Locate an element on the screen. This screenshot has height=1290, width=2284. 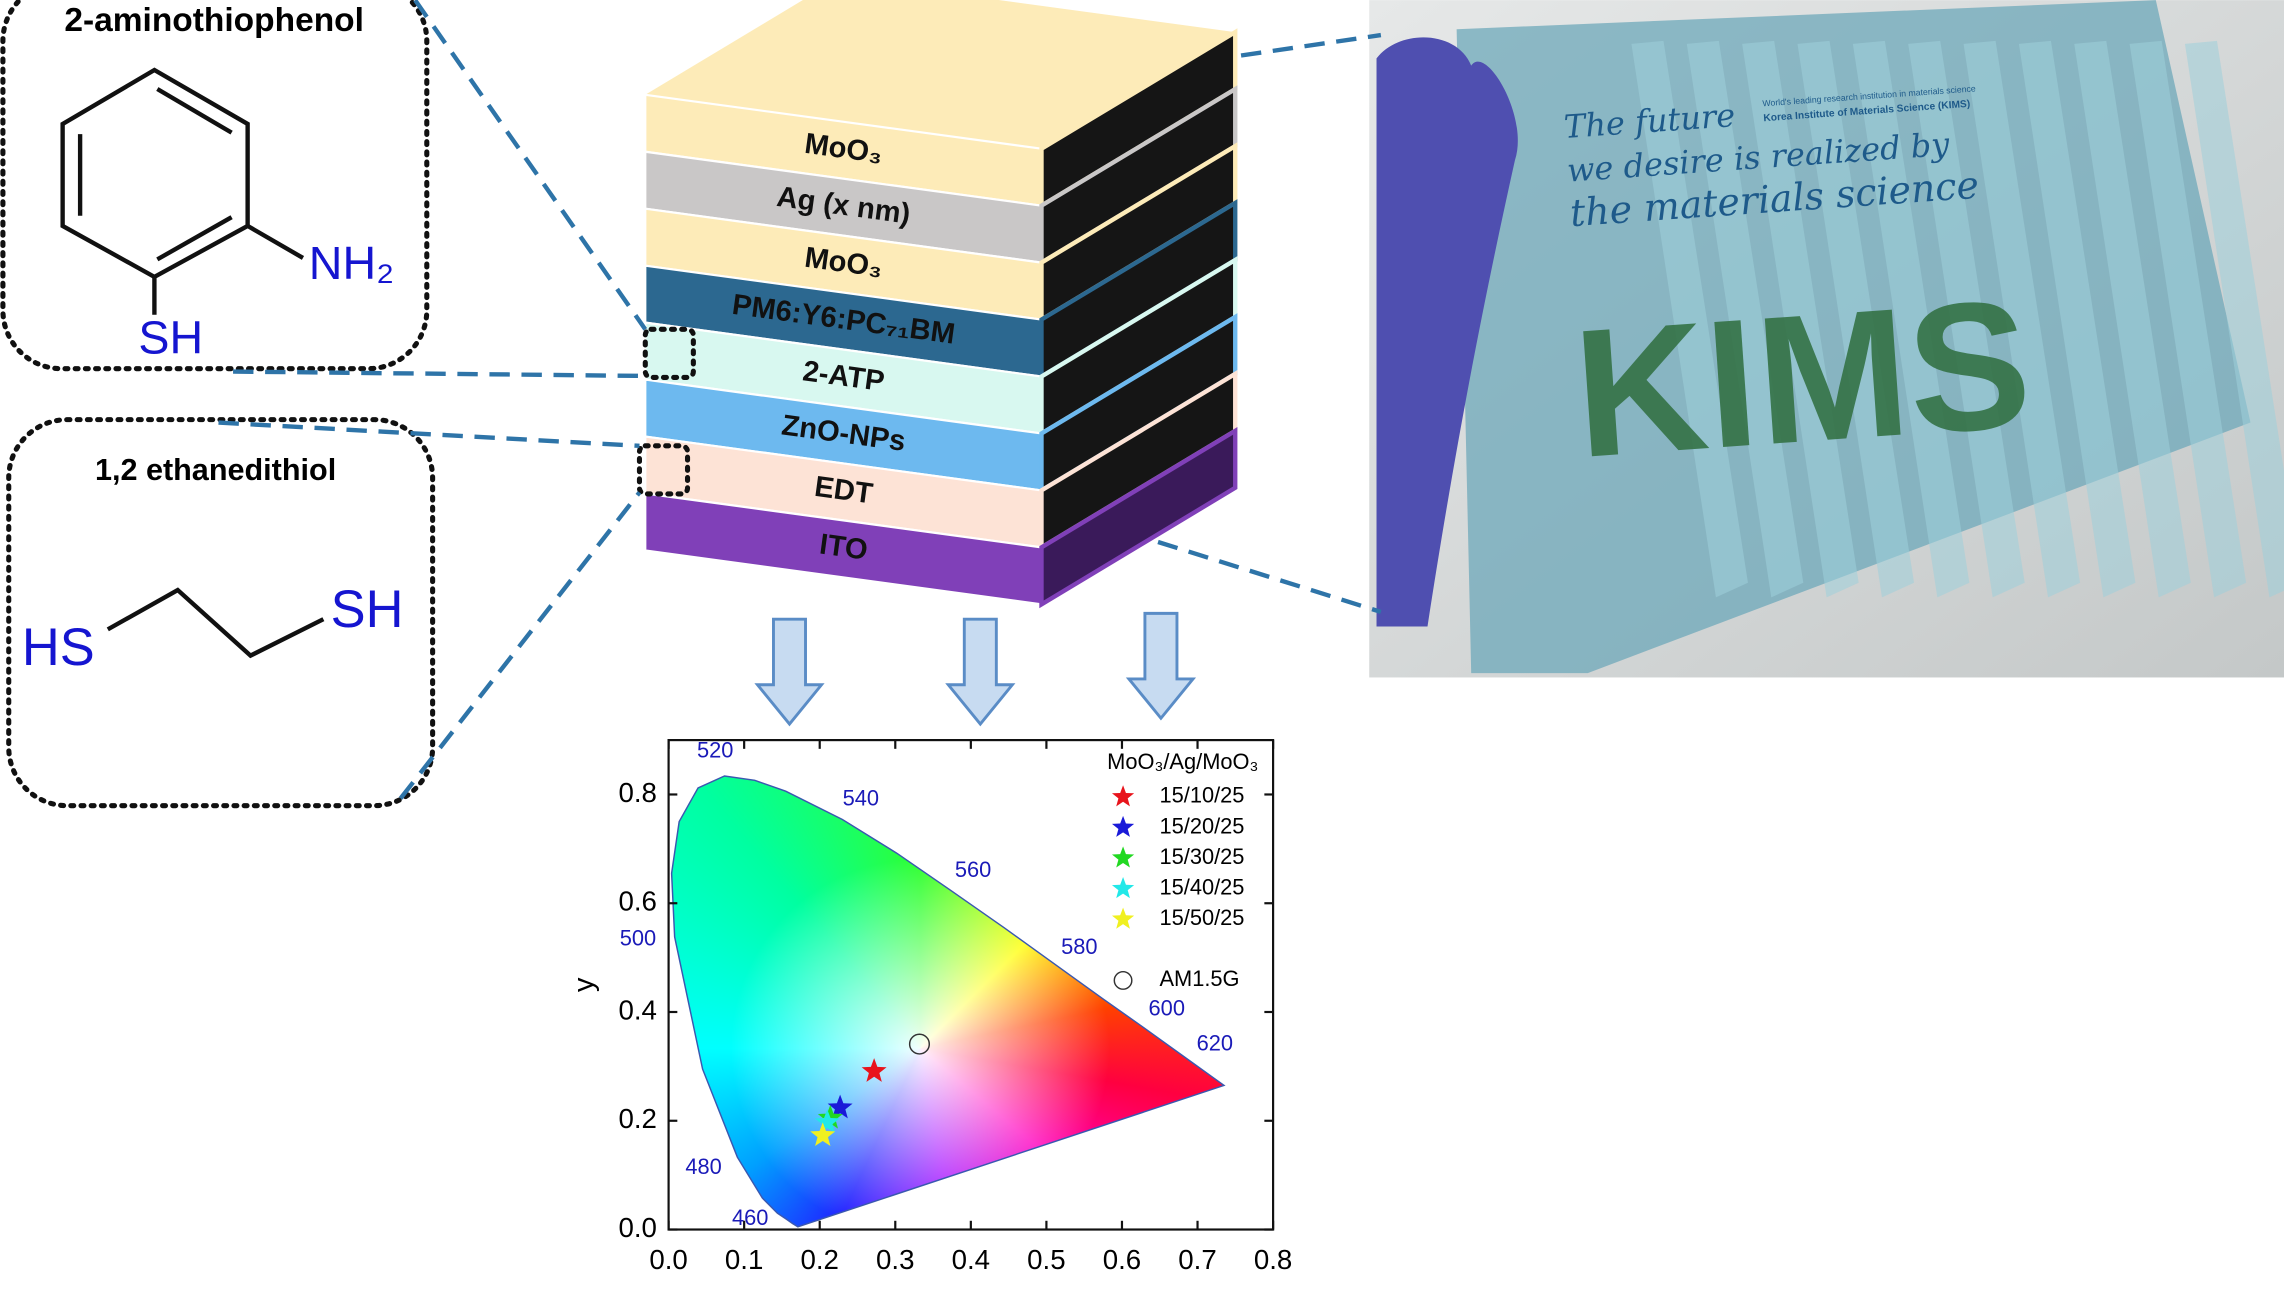
wavelength-label: 580 is located at coordinates (1079, 946).